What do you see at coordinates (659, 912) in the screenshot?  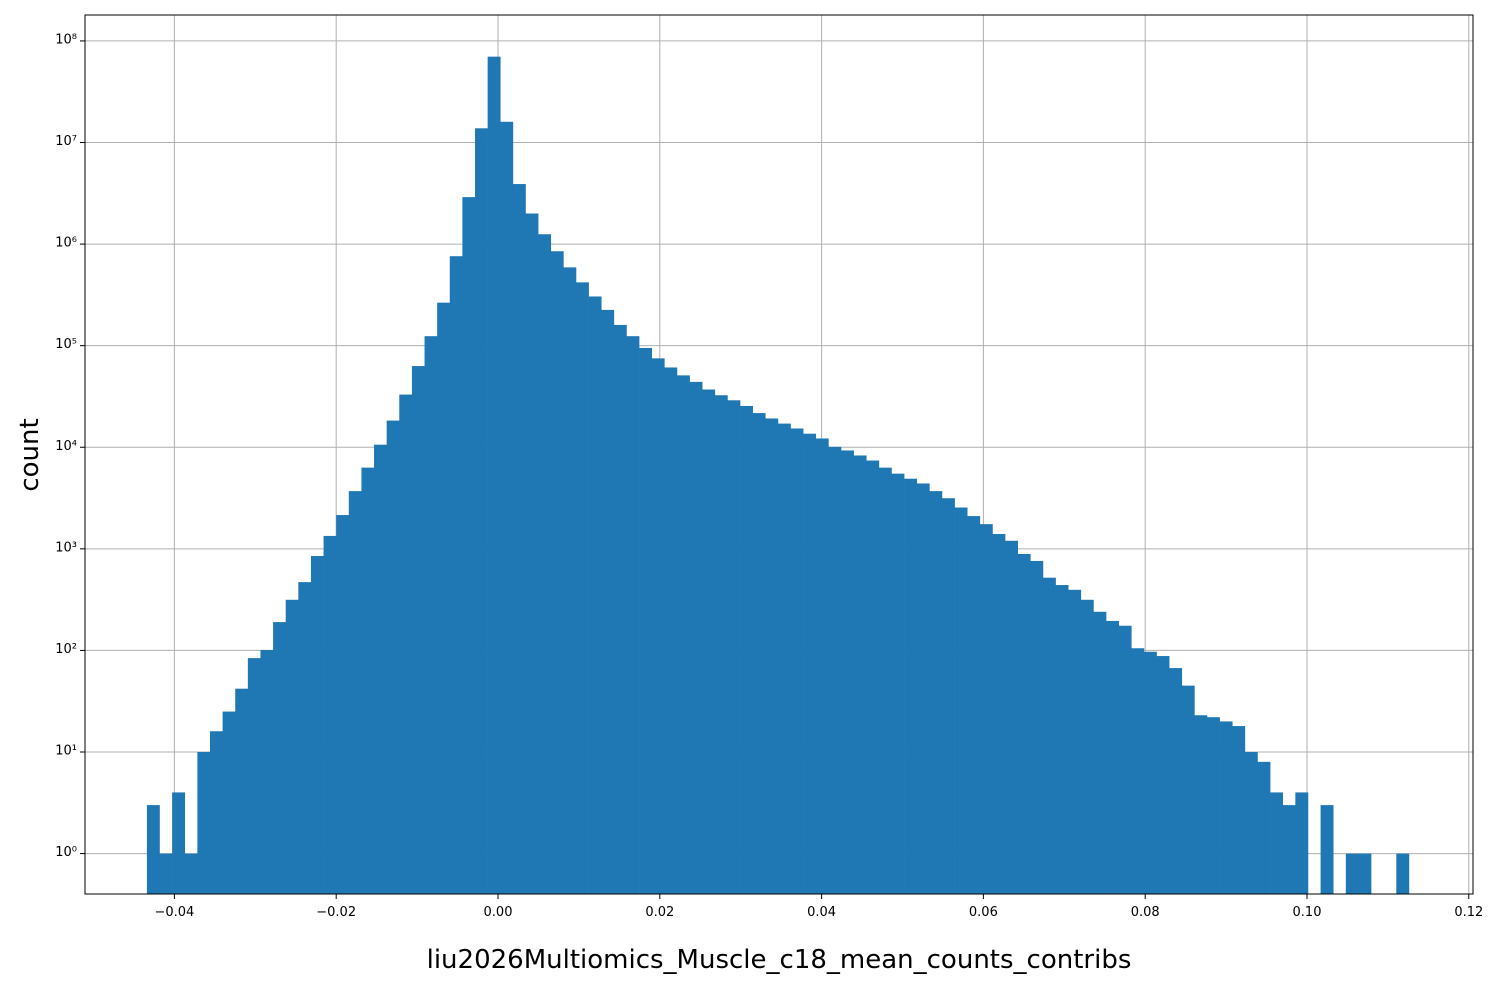 I see `x-tick-label: 0.02` at bounding box center [659, 912].